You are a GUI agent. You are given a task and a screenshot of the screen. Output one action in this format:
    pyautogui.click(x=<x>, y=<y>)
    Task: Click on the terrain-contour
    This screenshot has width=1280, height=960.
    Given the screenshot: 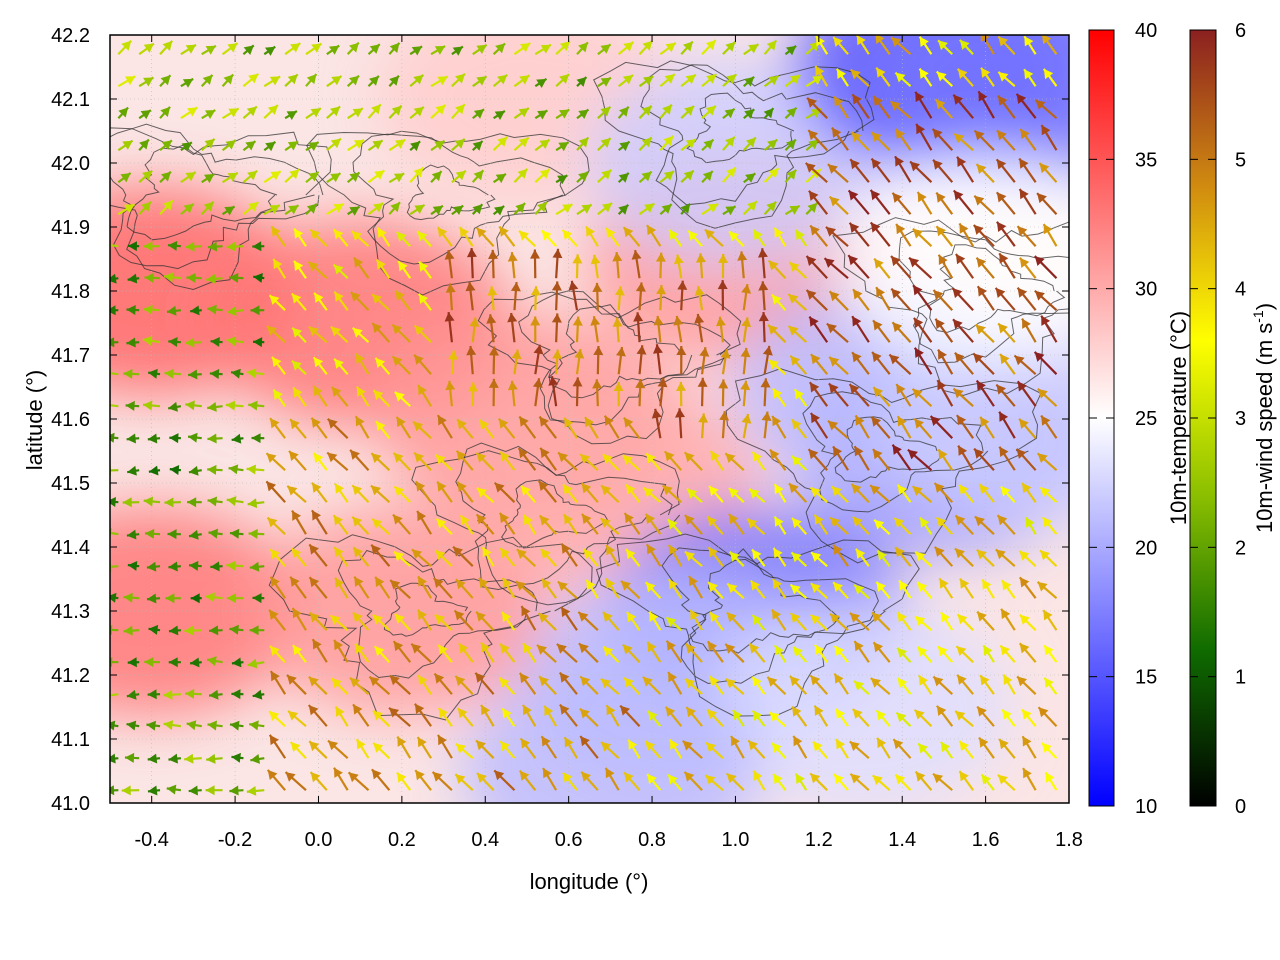 What is the action you would take?
    pyautogui.click(x=734, y=144)
    